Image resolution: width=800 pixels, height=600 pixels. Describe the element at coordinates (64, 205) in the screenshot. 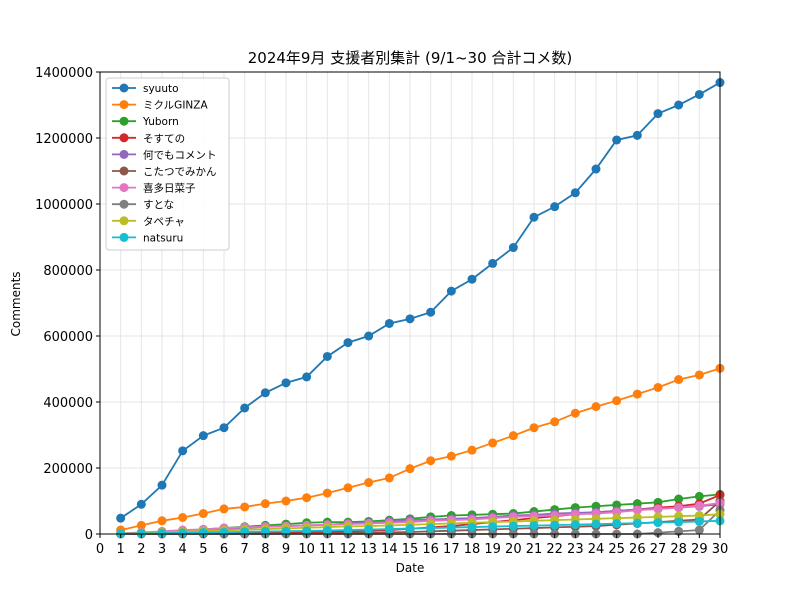

I see `y-tick-label: 1000000` at that location.